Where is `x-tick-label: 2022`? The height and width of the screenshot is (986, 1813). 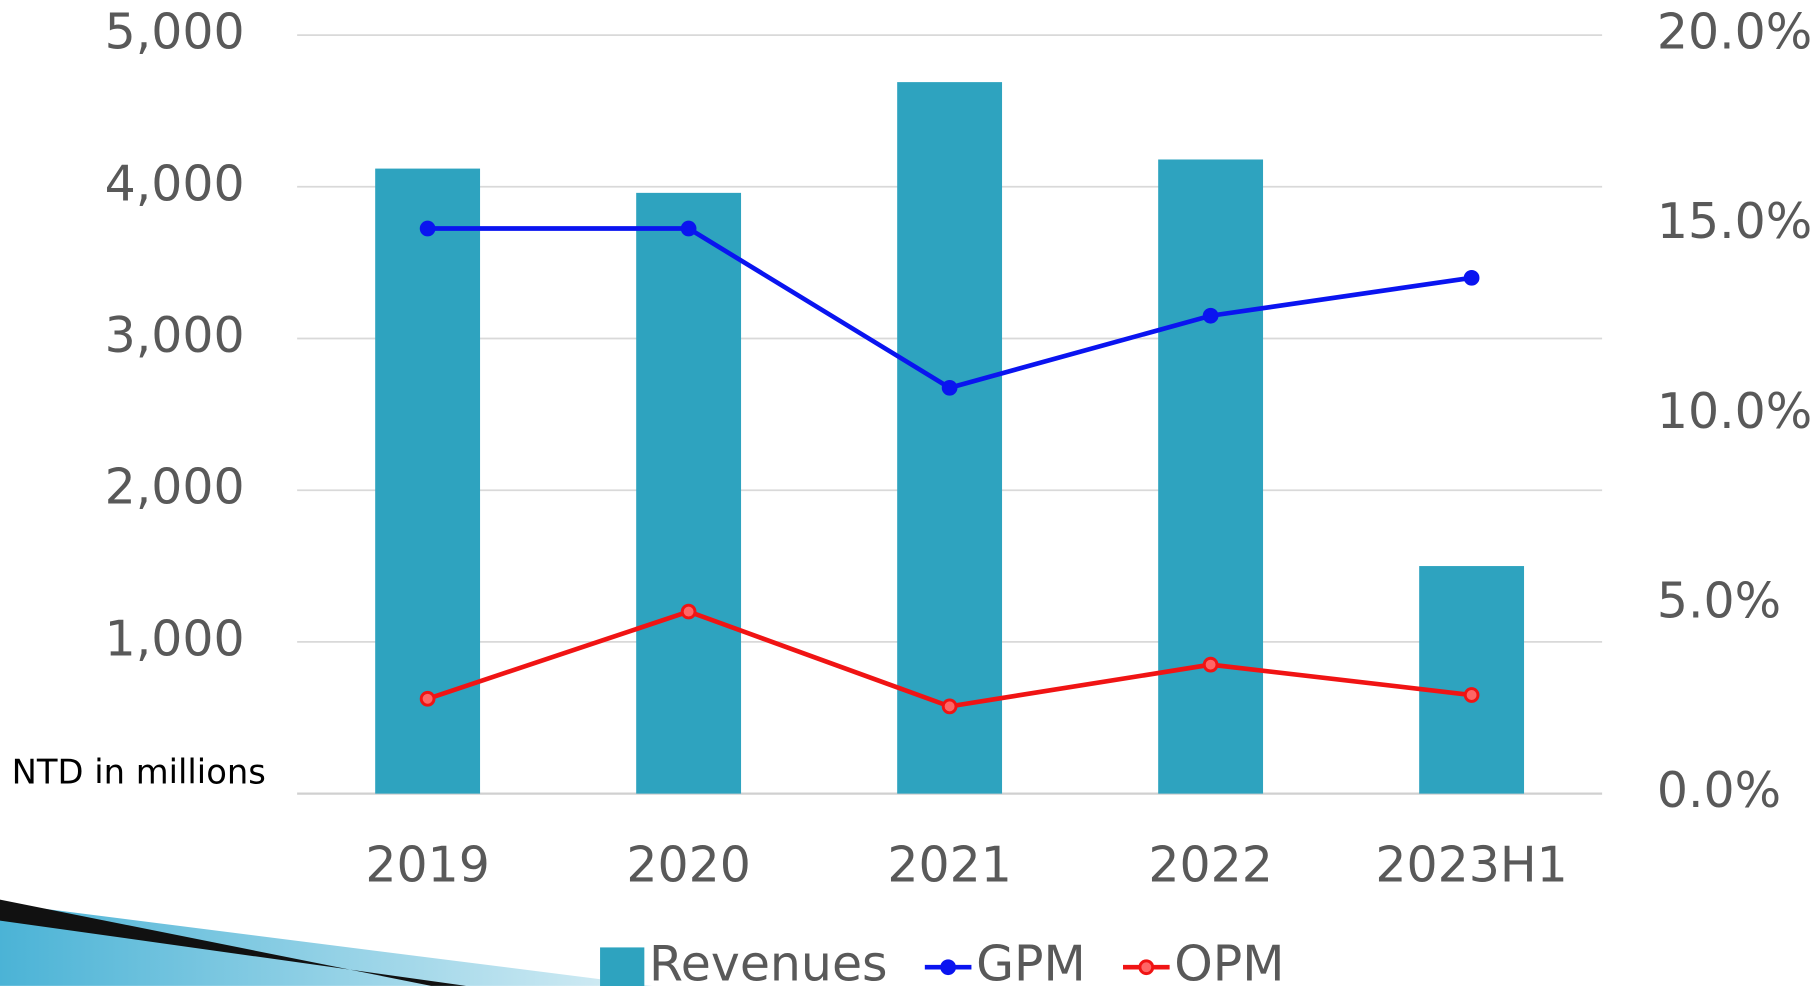 x-tick-label: 2022 is located at coordinates (1210, 865).